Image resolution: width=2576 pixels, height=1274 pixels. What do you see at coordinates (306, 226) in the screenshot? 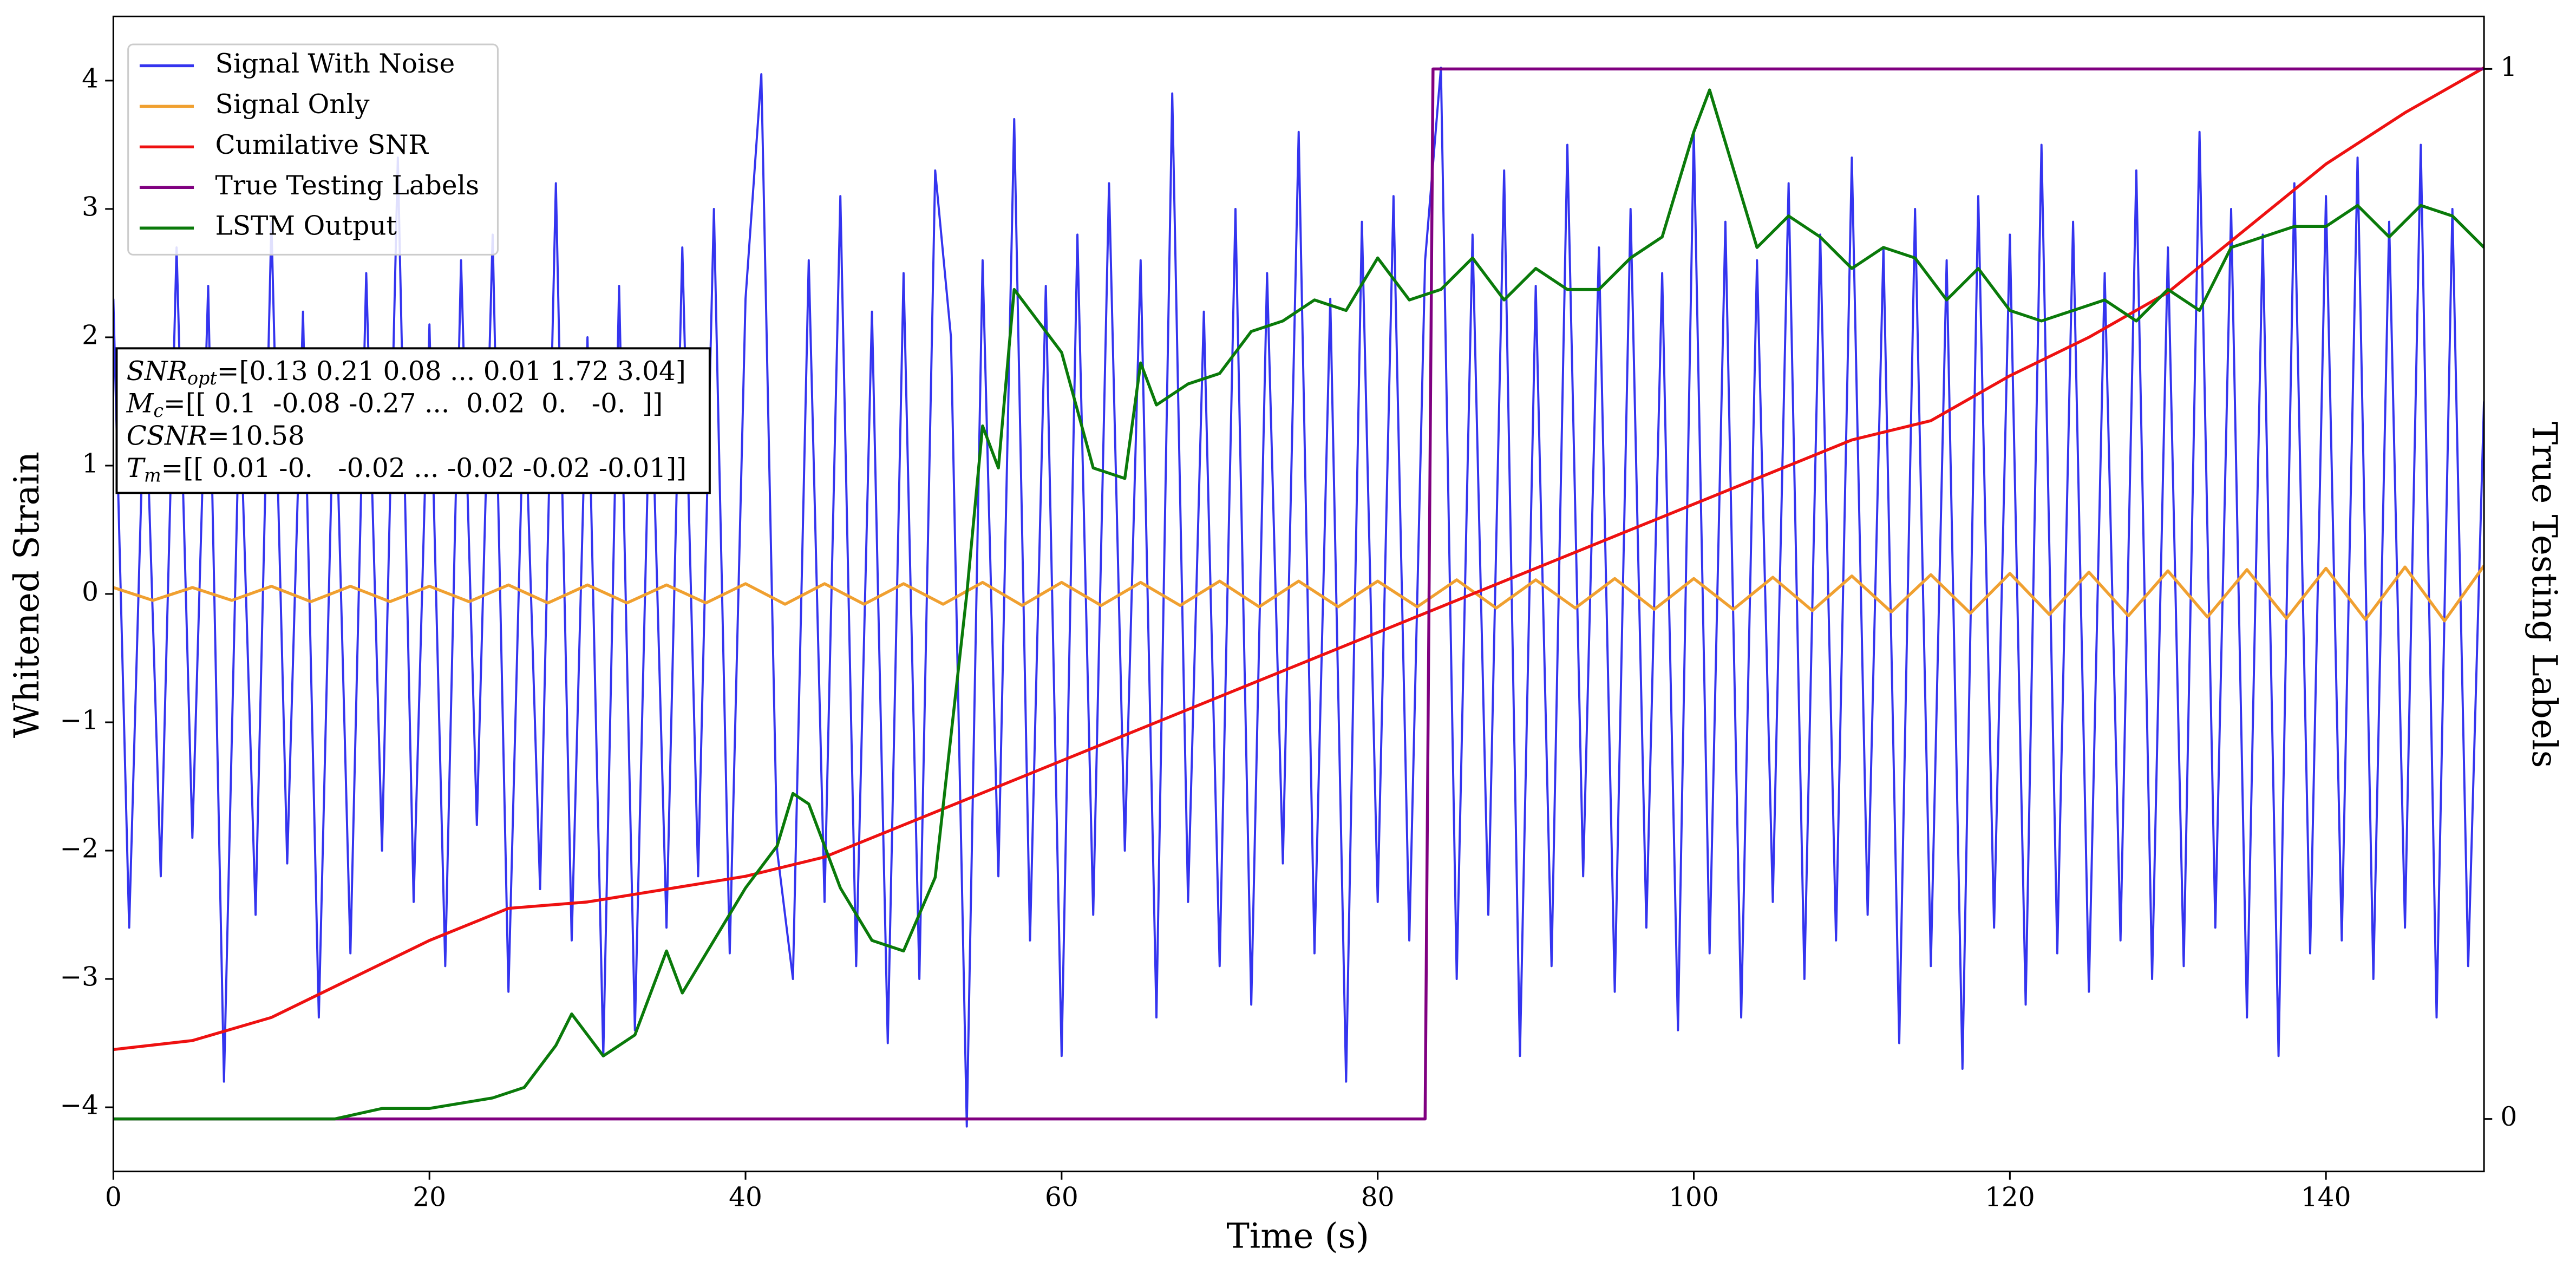
I see `legend-label: LSTM Output` at bounding box center [306, 226].